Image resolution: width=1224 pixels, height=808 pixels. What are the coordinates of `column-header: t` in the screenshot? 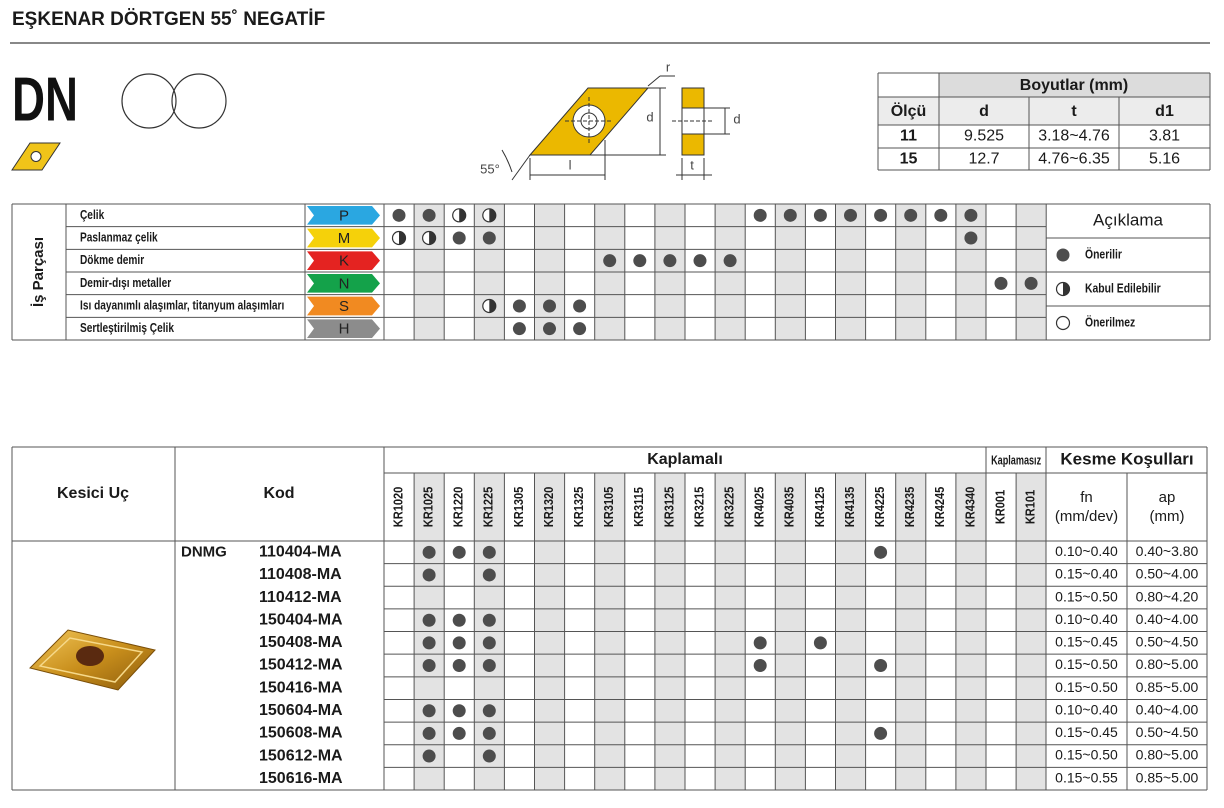 It's located at (1074, 111).